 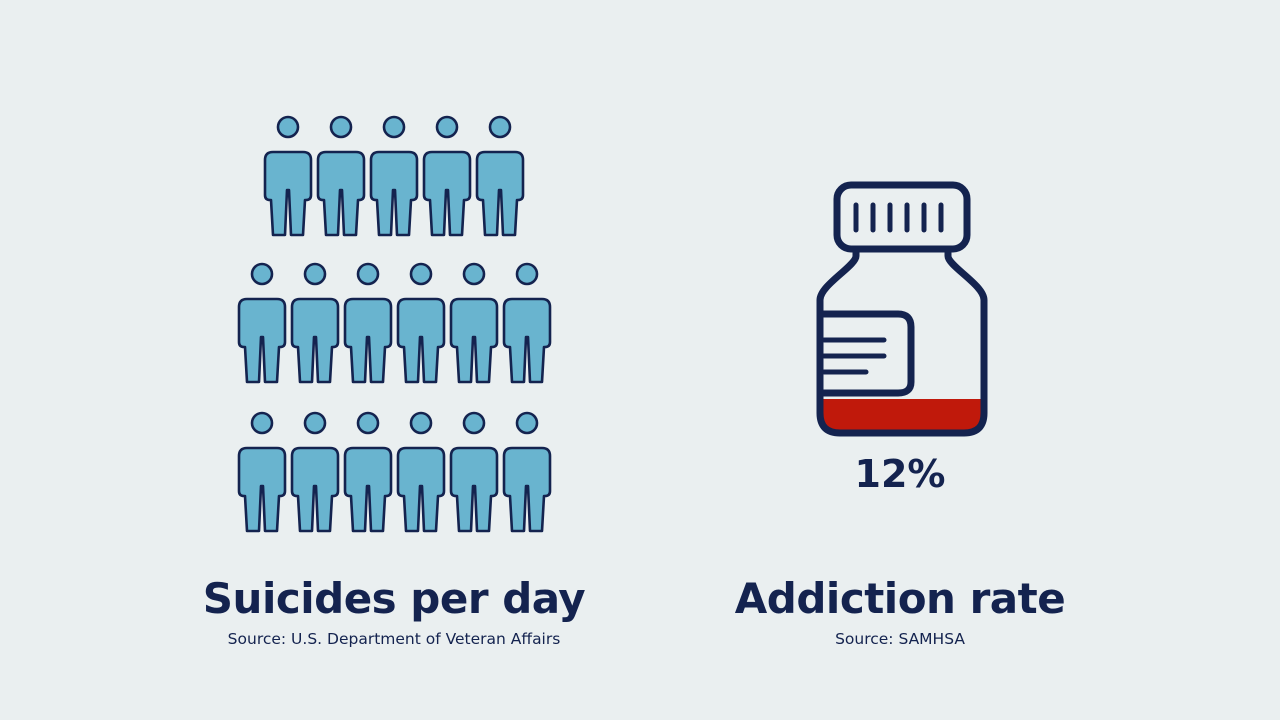 I want to click on cap-ridges, so click(x=898, y=217).